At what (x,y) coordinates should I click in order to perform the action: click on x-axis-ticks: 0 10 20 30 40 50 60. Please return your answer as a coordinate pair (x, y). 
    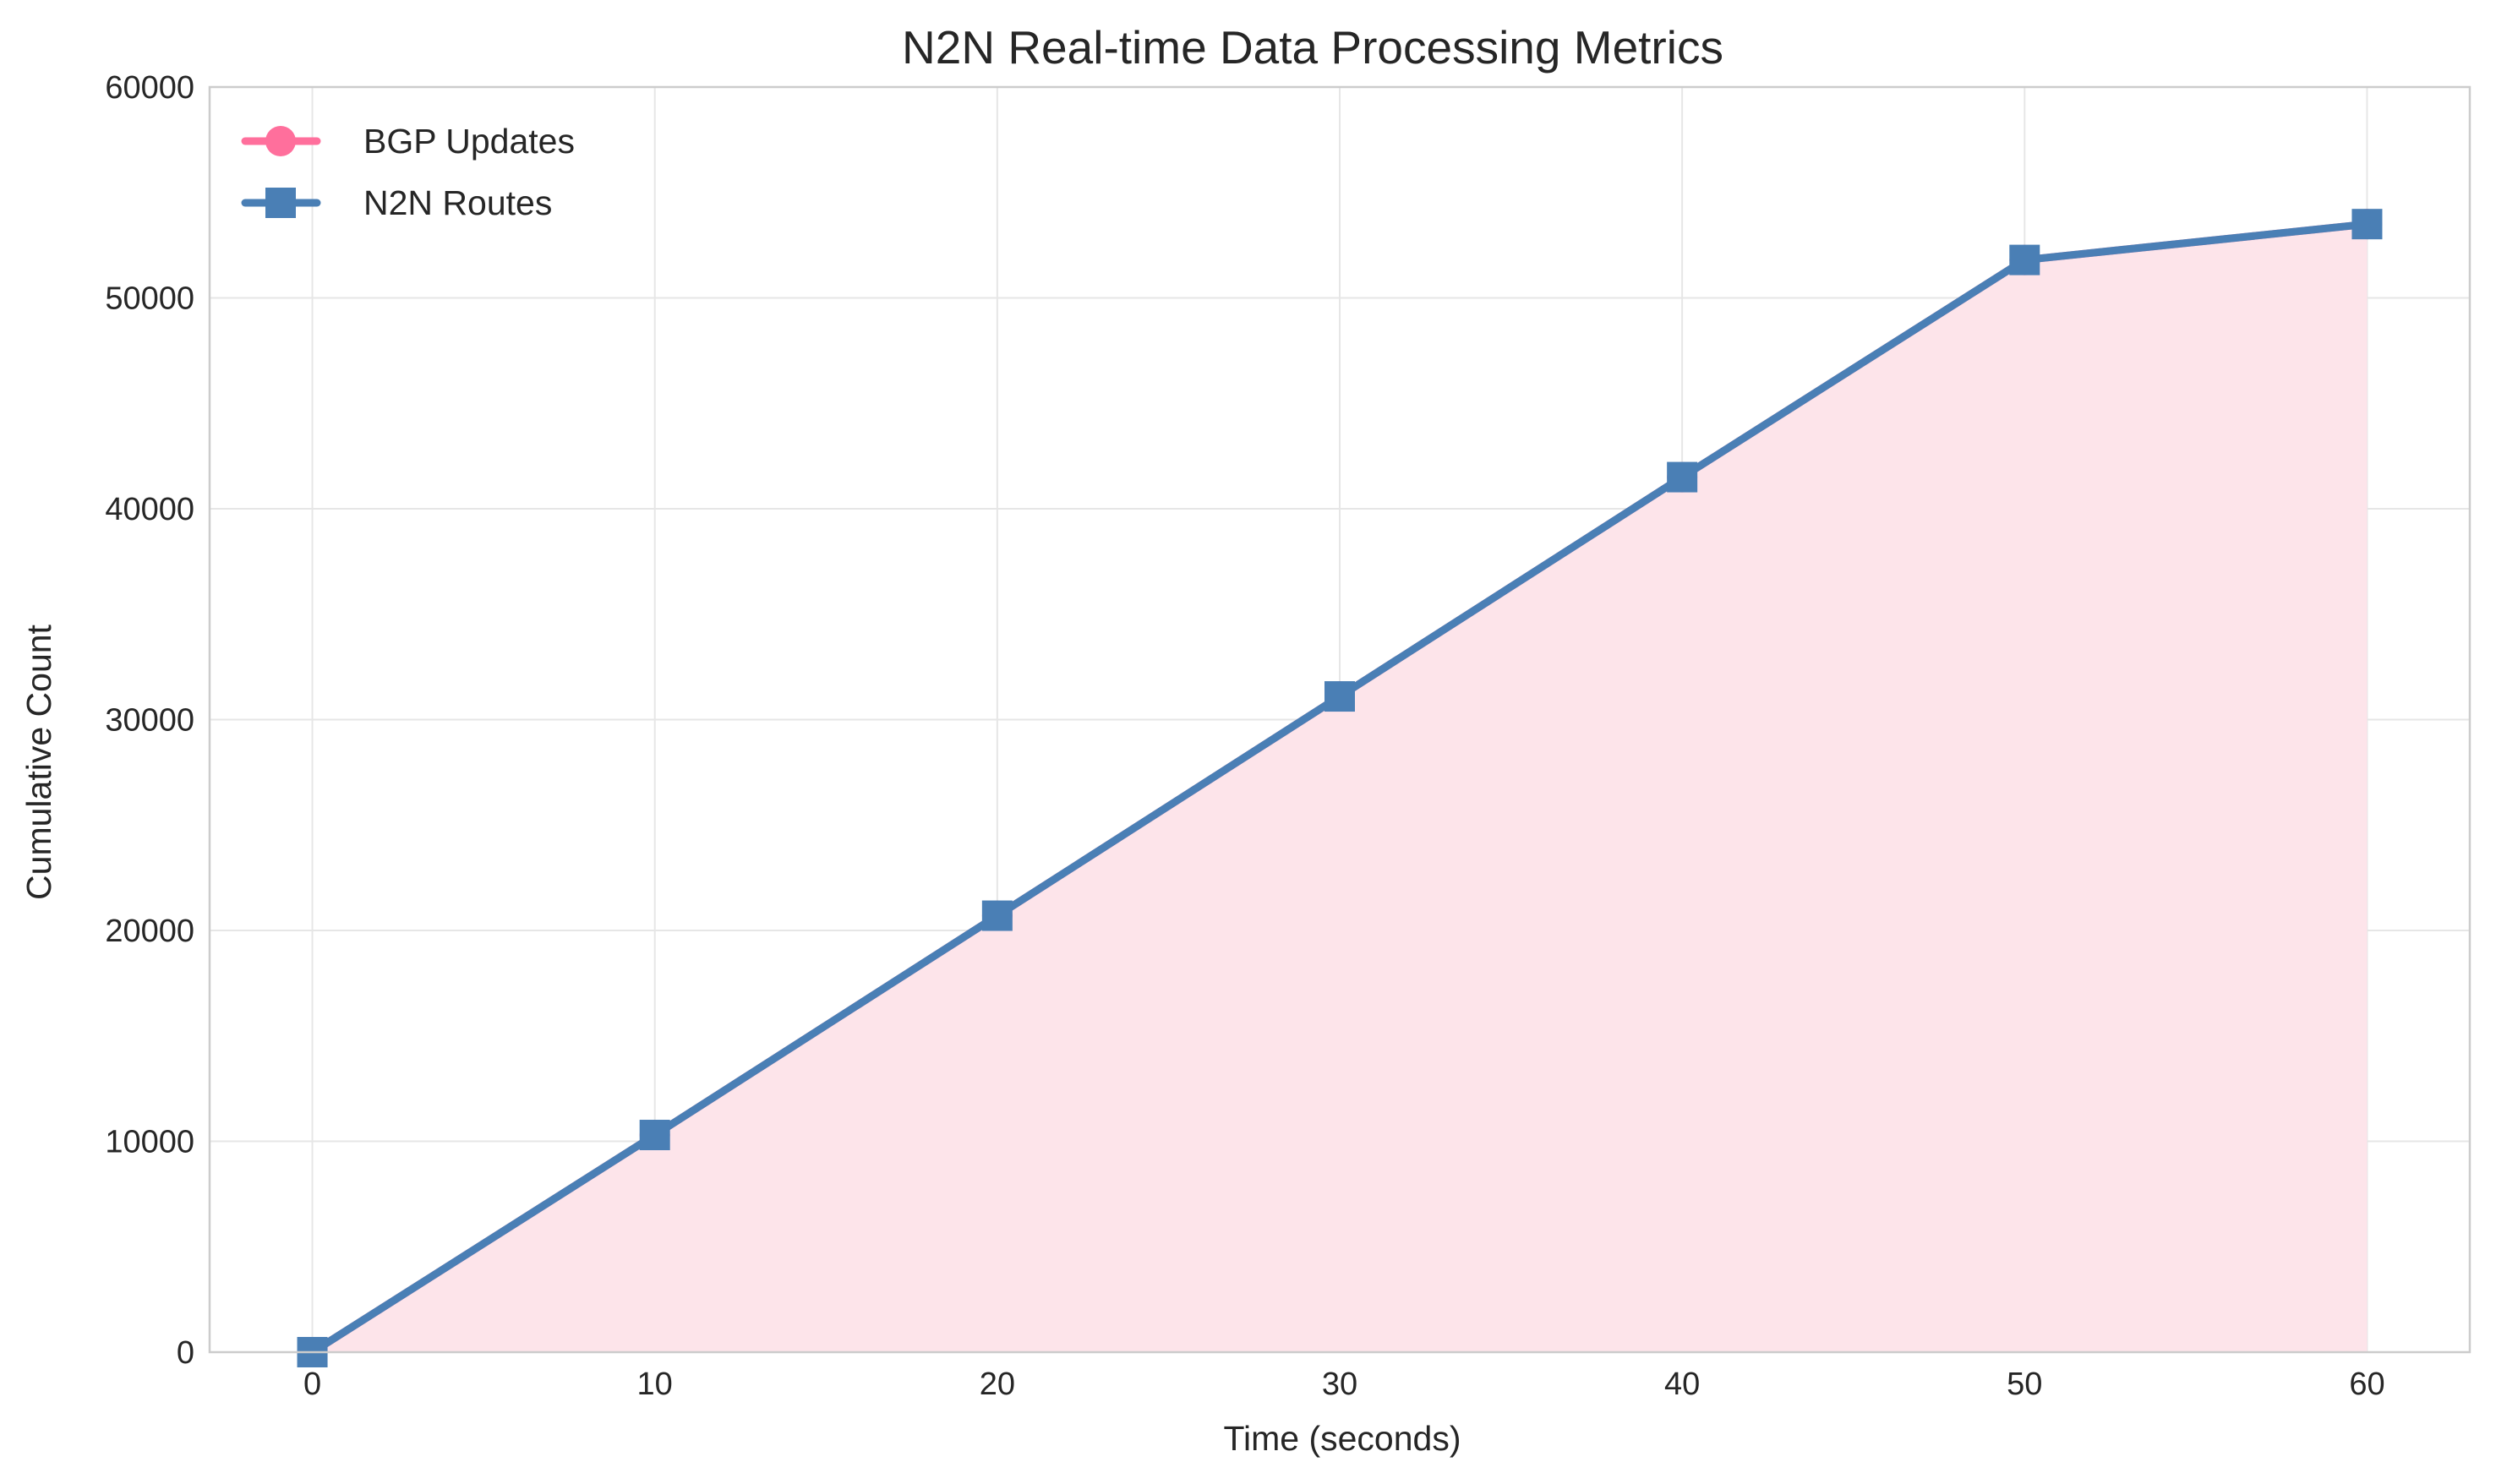
    Looking at the image, I should click on (1344, 1385).